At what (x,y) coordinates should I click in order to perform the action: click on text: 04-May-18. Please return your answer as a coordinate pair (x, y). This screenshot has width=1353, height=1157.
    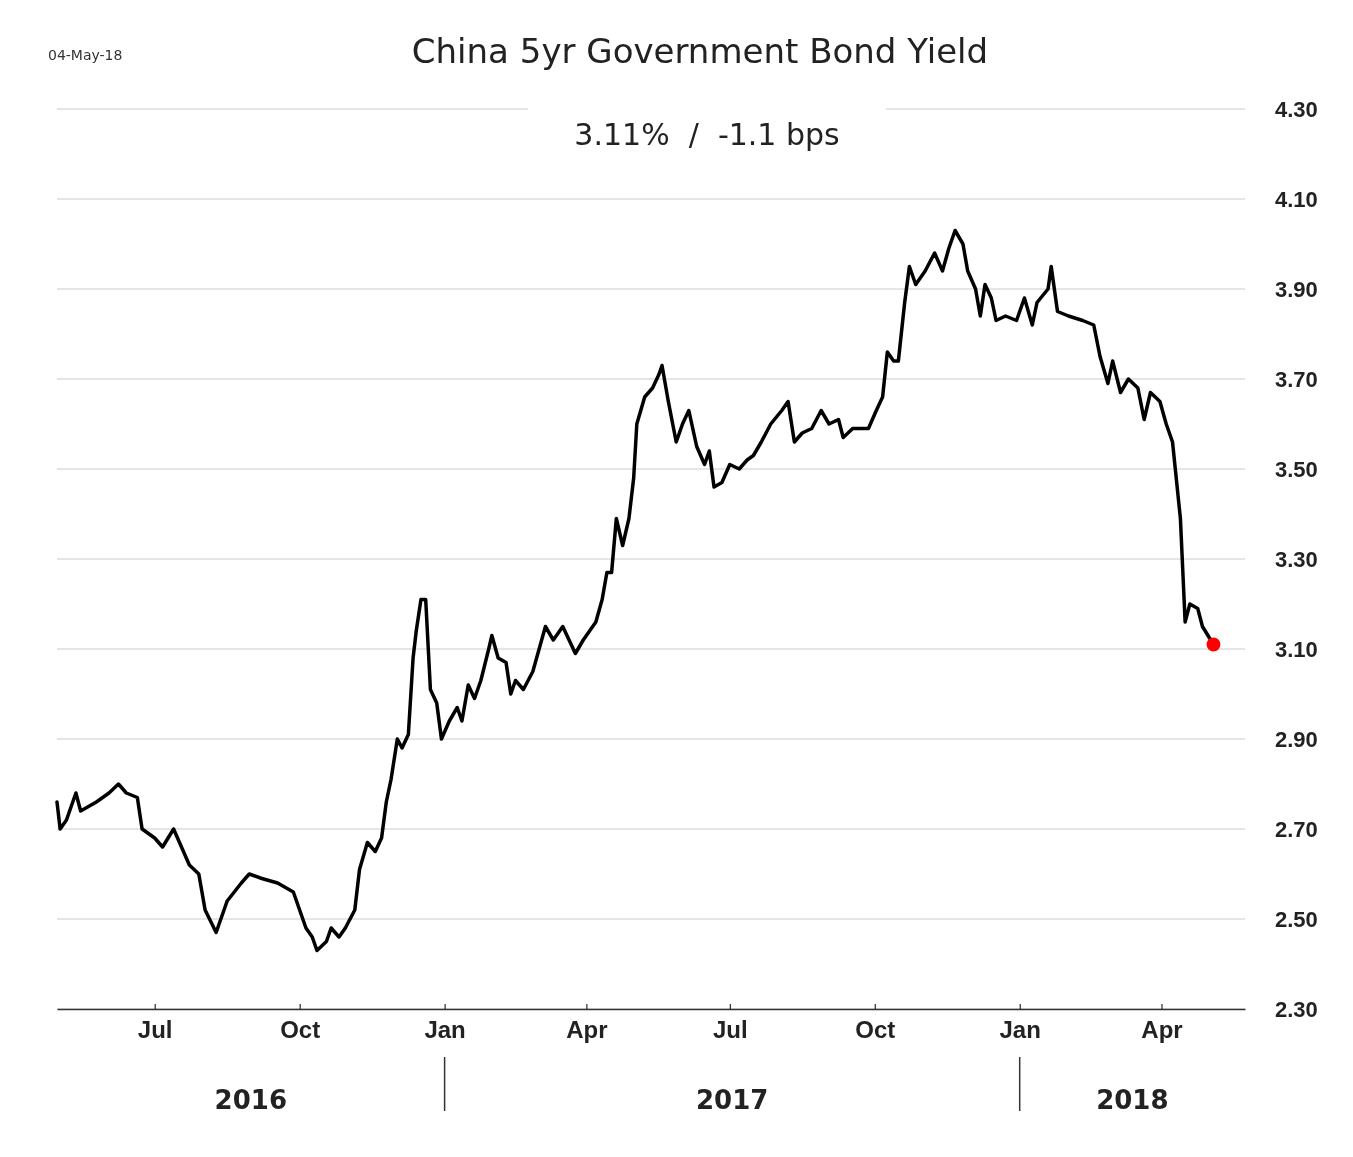
    Looking at the image, I should click on (85, 55).